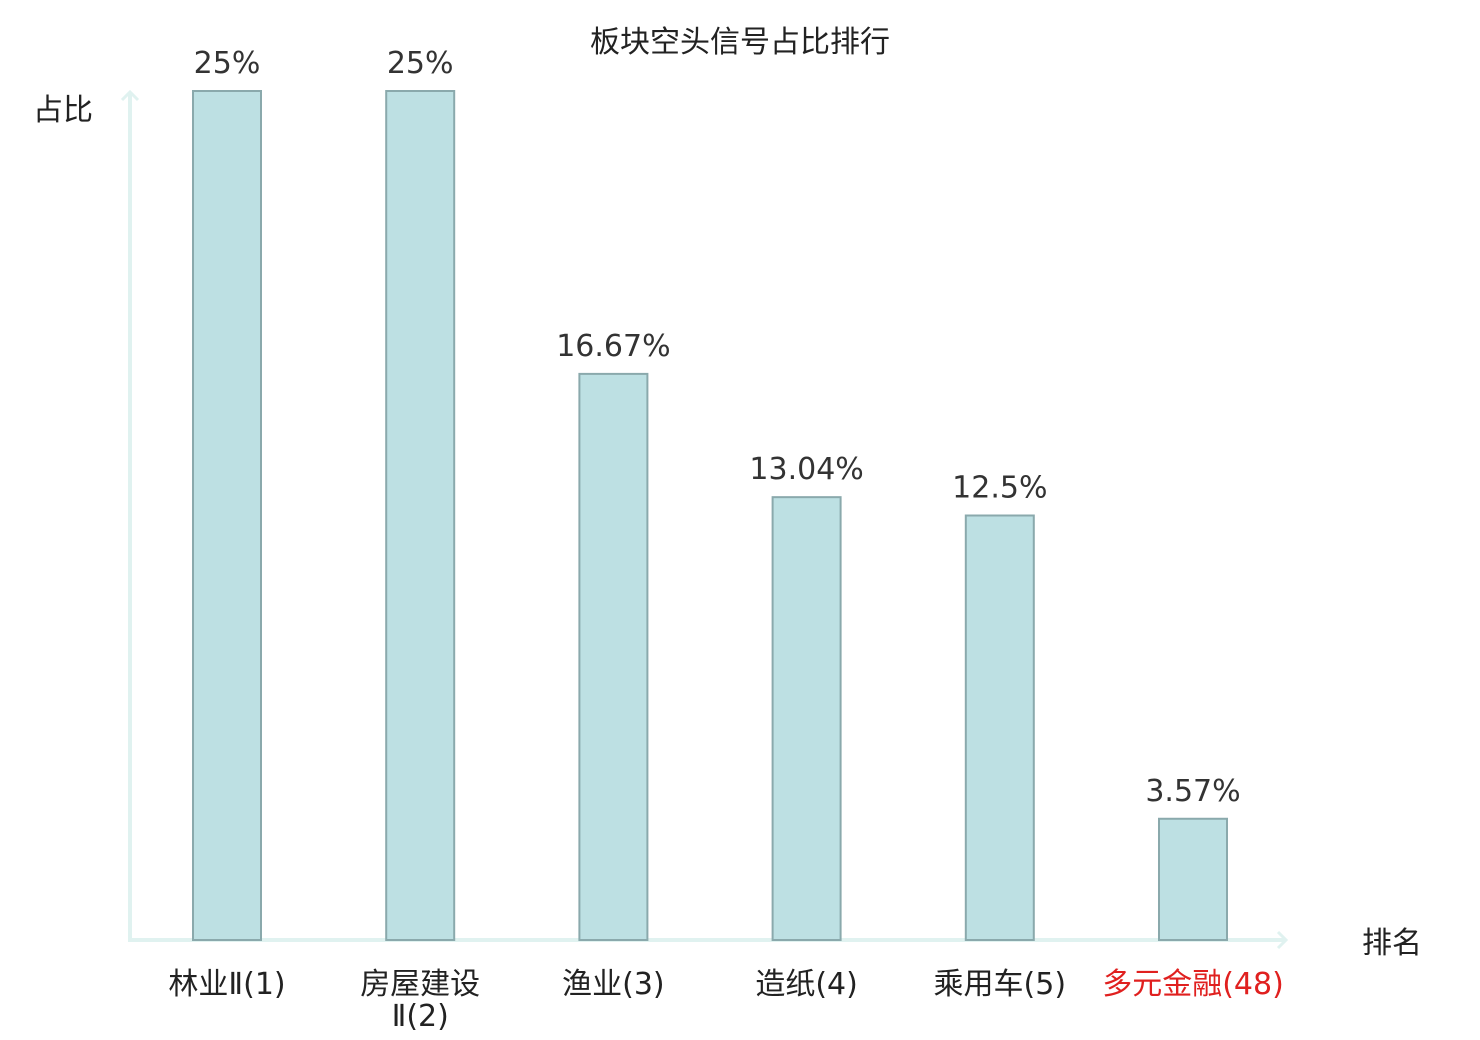  What do you see at coordinates (806, 984) in the screenshot?
I see `x-tick-label: 造纸(4)` at bounding box center [806, 984].